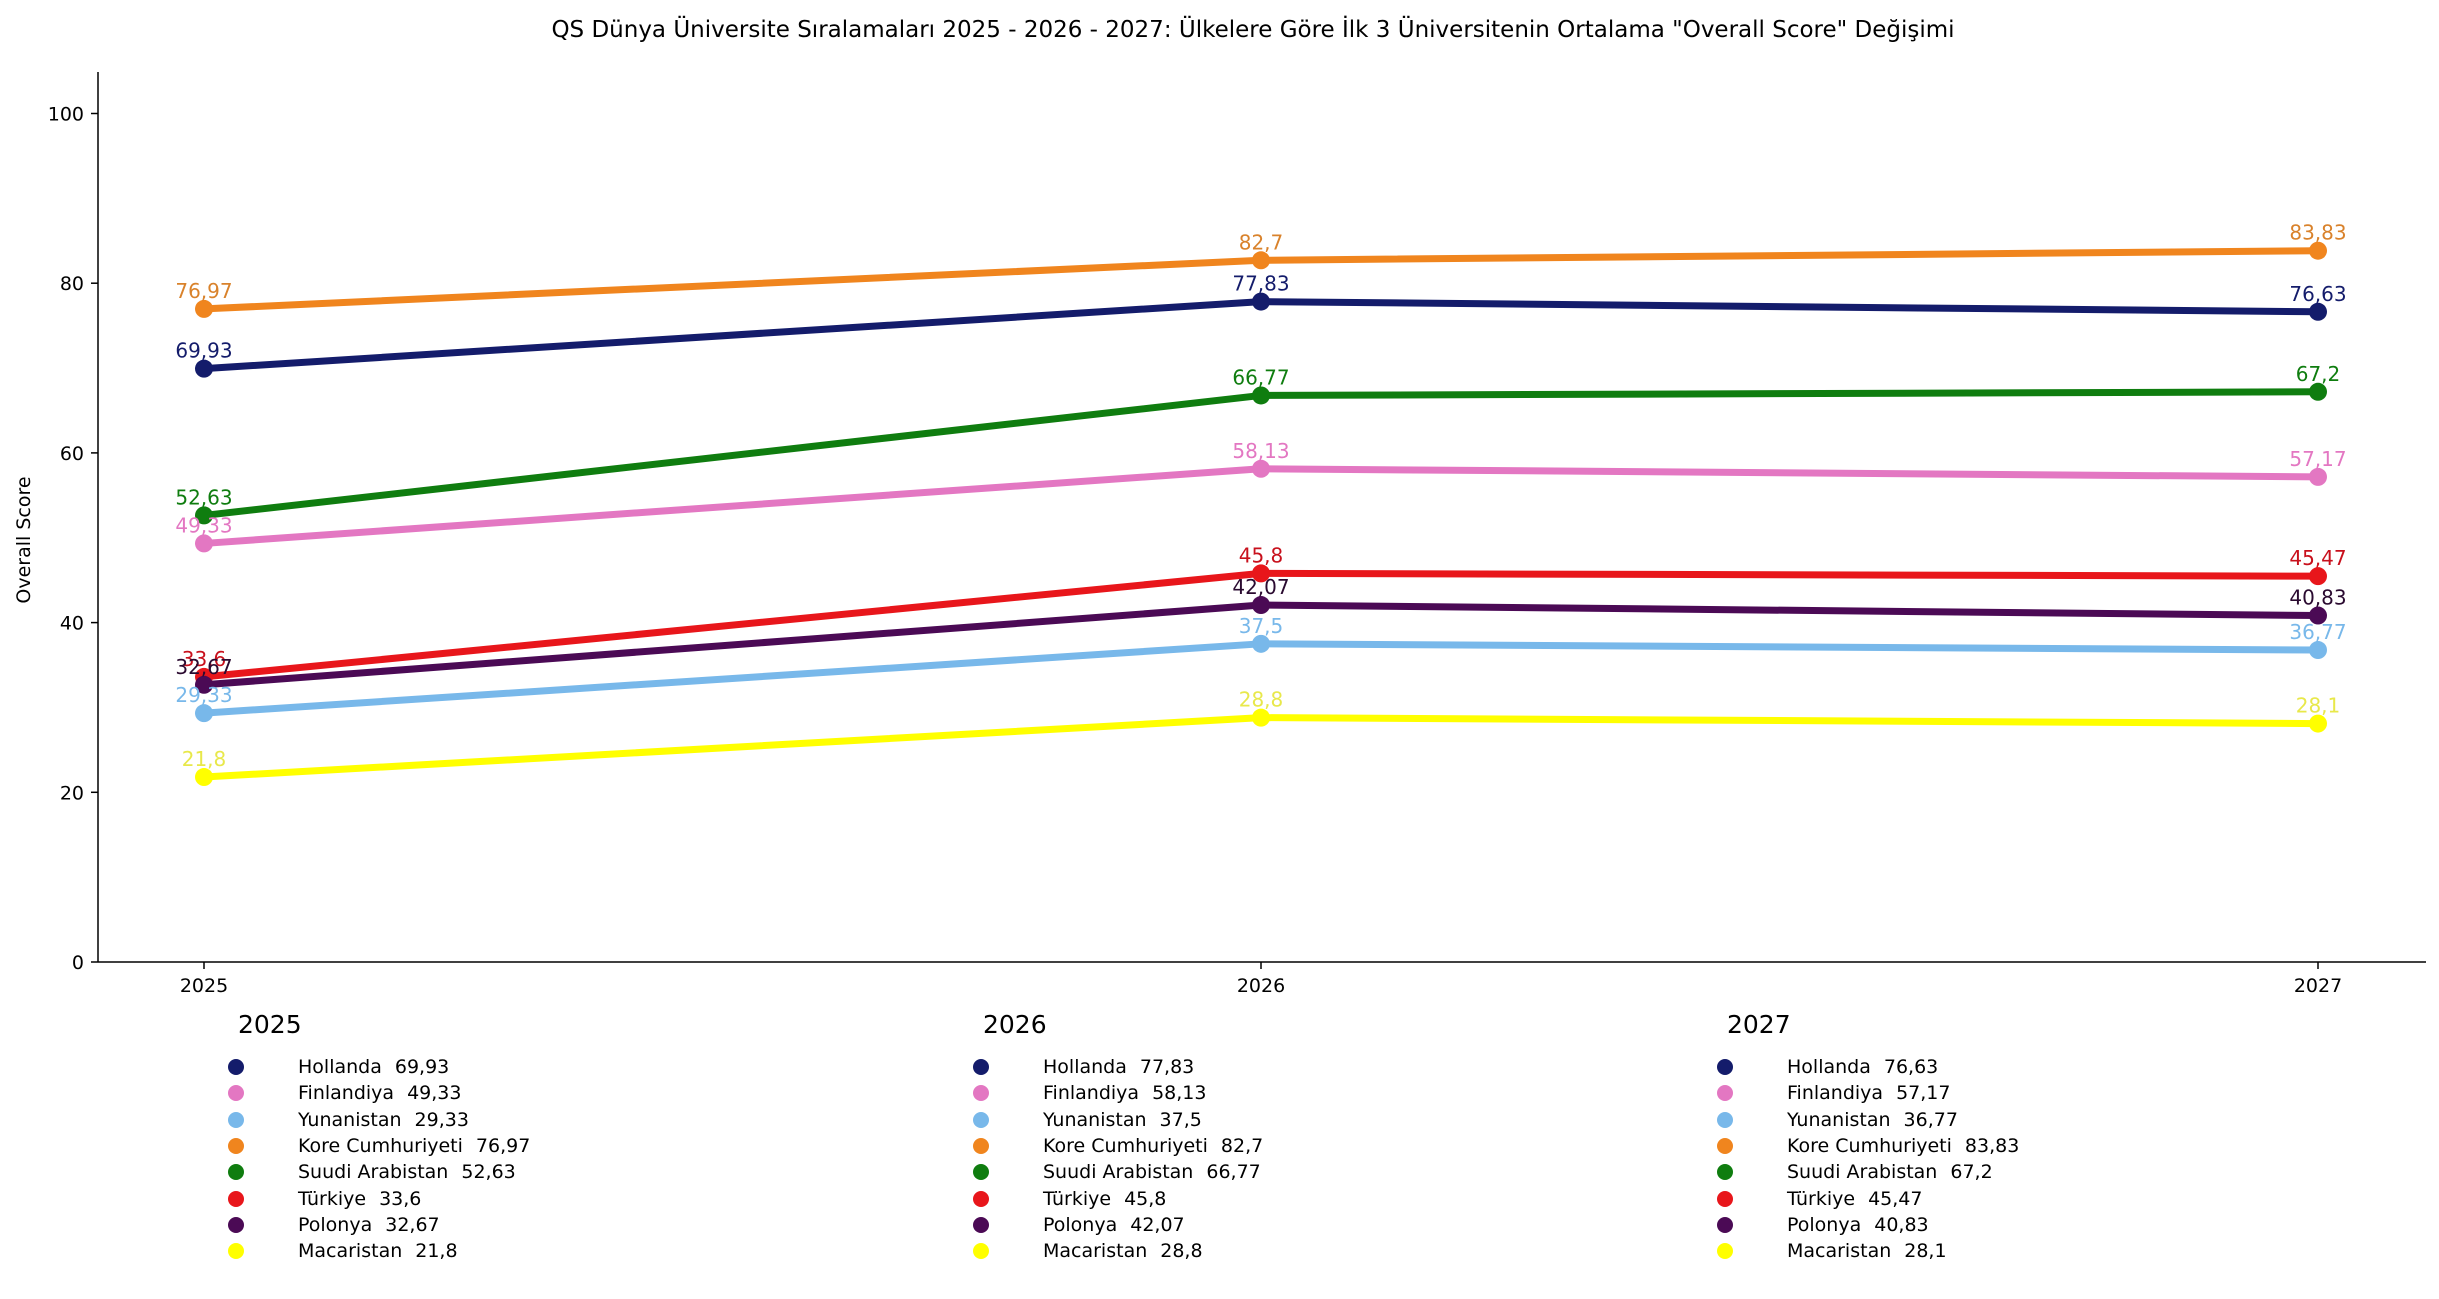 The image size is (2439, 1299). What do you see at coordinates (1839, 1251) in the screenshot?
I see `legend-country: Macaristan` at bounding box center [1839, 1251].